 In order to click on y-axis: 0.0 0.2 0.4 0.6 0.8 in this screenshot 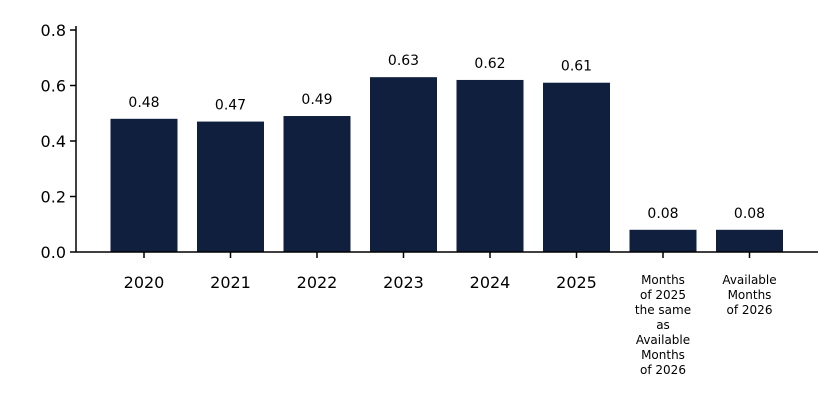, I will do `click(59, 141)`.